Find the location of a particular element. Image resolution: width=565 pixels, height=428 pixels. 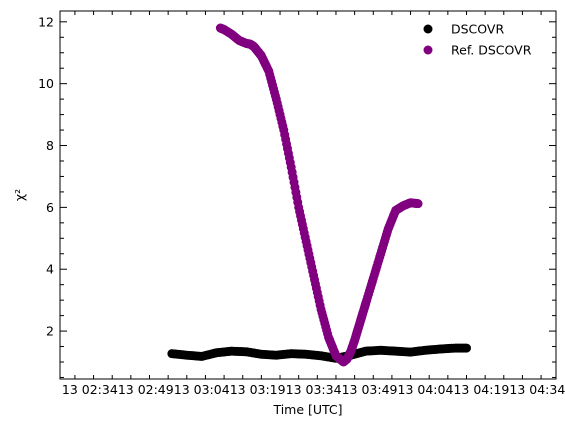

series-dscovr is located at coordinates (319, 353).